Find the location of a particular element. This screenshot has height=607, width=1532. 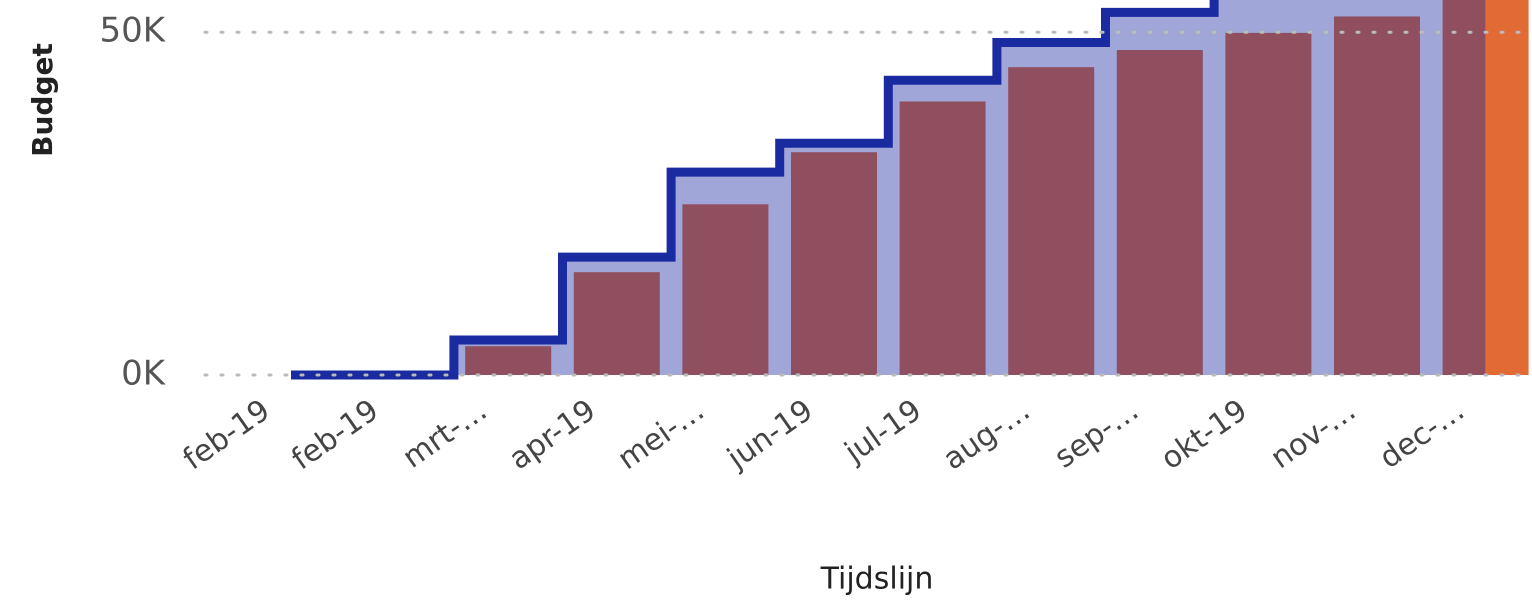

y-axis-title: Budget is located at coordinates (42, 100).